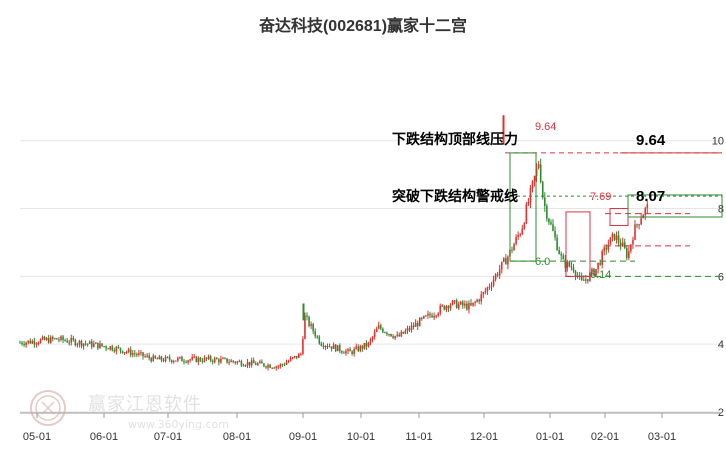  Describe the element at coordinates (523, 207) in the screenshot. I see `structure-box` at that location.